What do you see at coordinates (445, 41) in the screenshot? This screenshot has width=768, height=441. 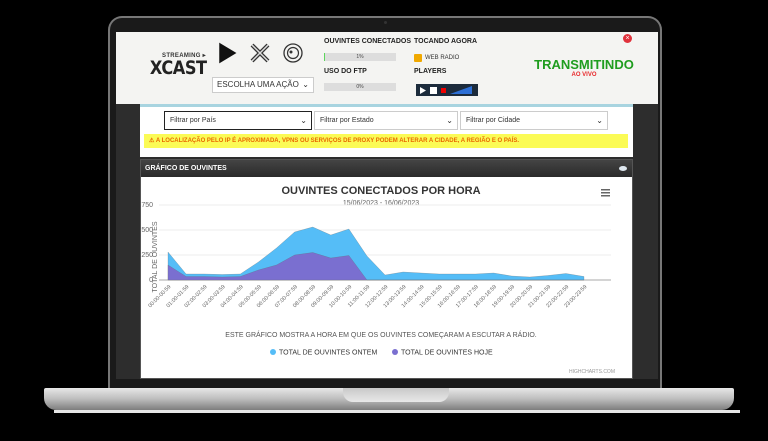 I see `now-playing-label: TOCANDO AGORA` at bounding box center [445, 41].